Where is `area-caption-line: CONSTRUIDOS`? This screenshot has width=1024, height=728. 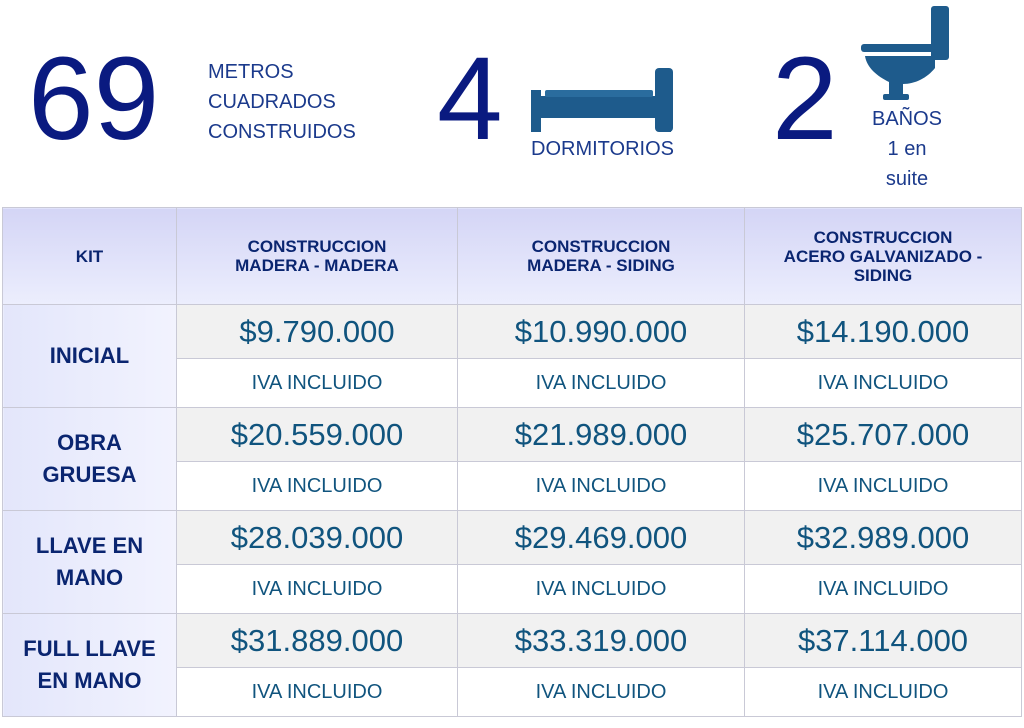
area-caption-line: CONSTRUIDOS is located at coordinates (282, 132).